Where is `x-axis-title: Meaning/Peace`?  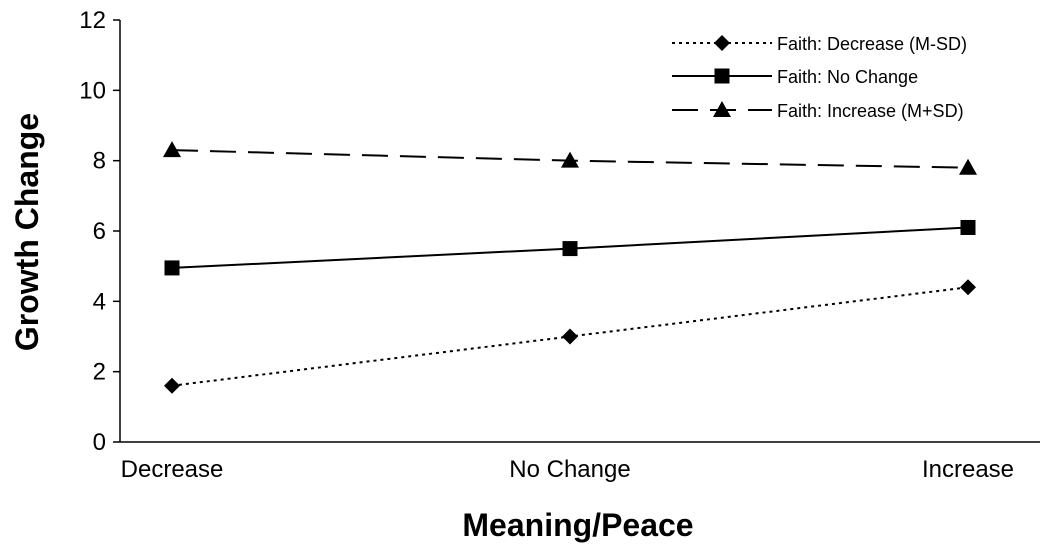 x-axis-title: Meaning/Peace is located at coordinates (577, 525).